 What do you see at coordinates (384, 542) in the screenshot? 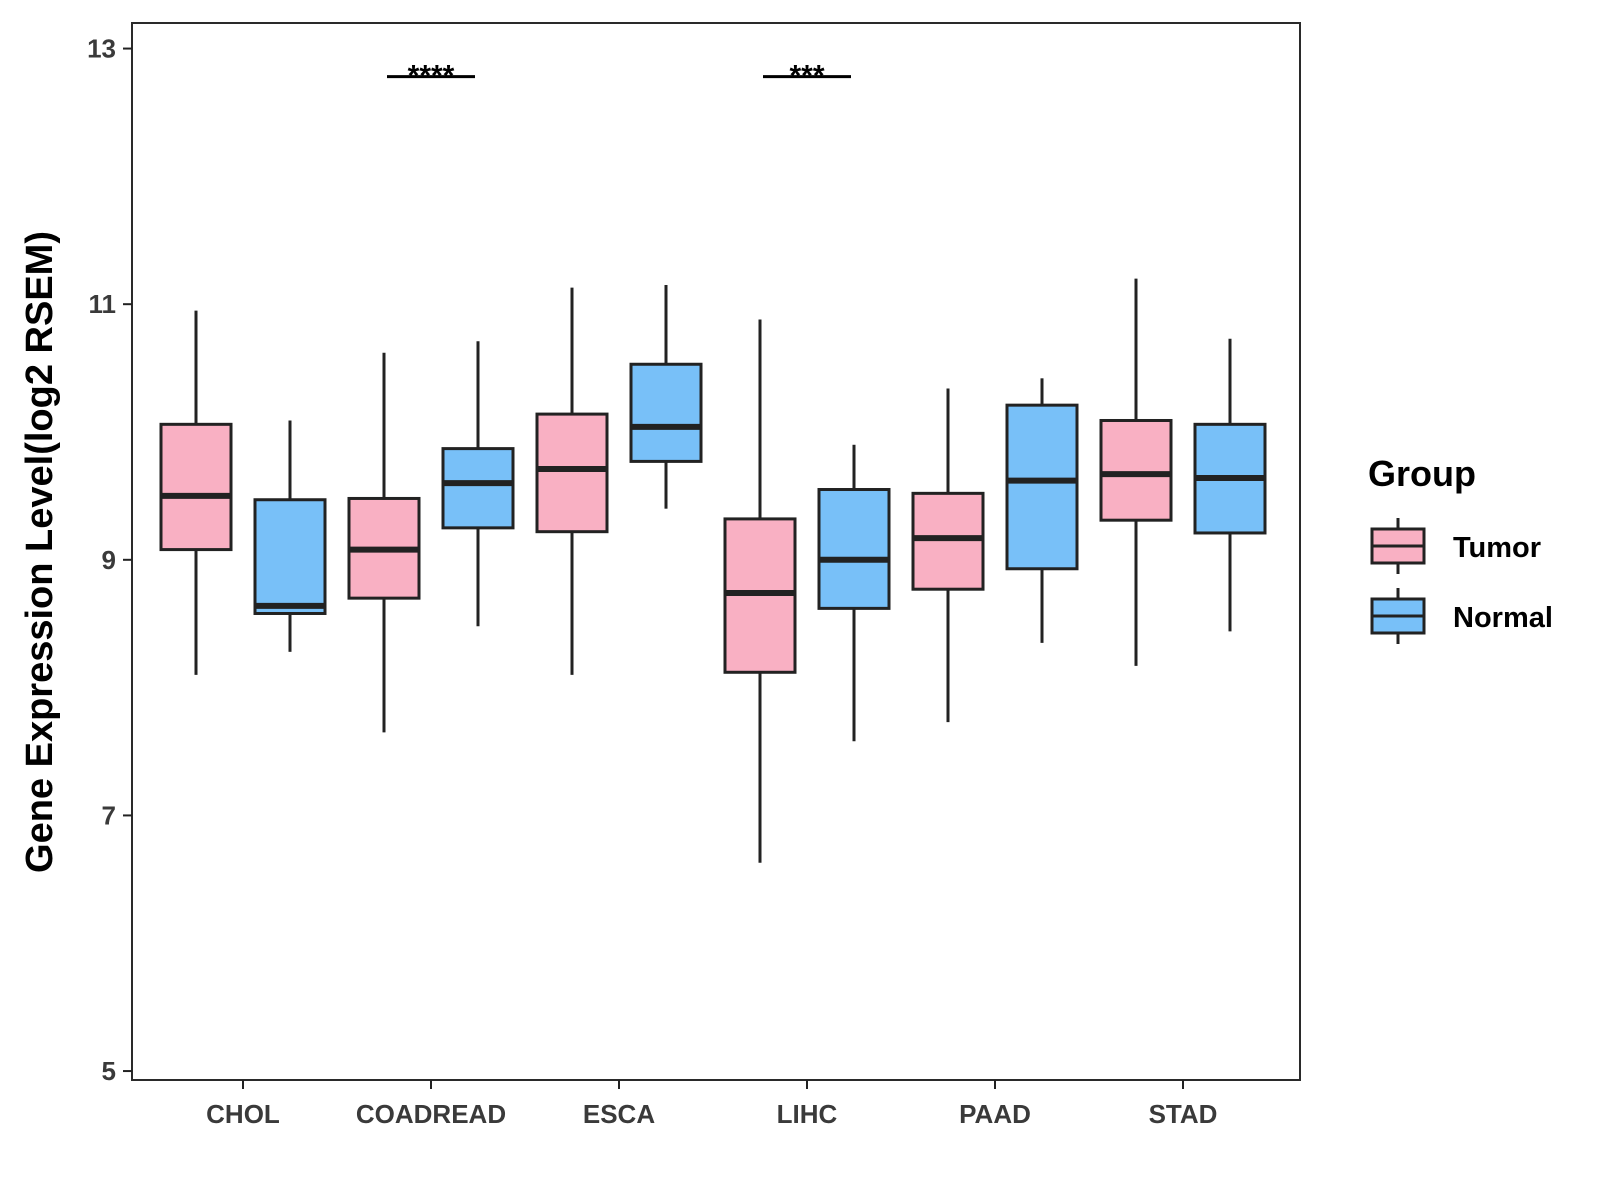
I see `box-tumor-coadread` at bounding box center [384, 542].